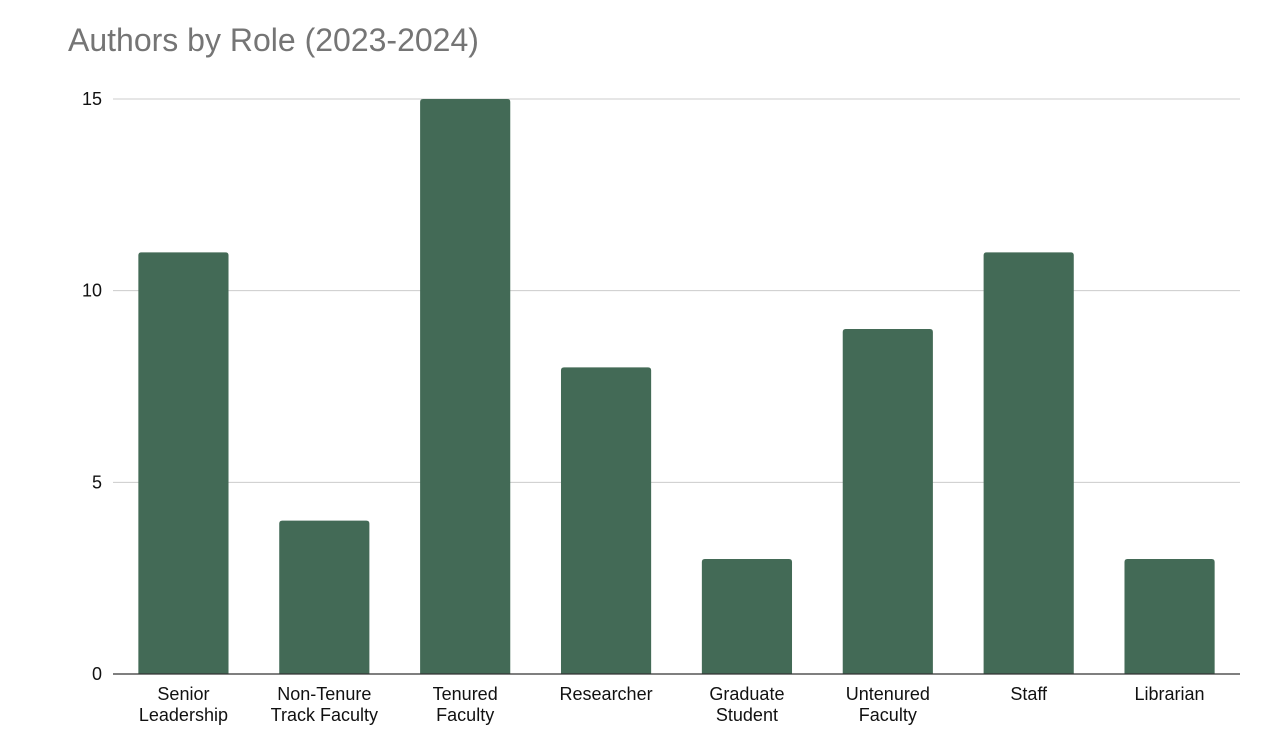  I want to click on x-label-non-tenure-track-faculty: Non-Tenure Track Faculty, so click(324, 704).